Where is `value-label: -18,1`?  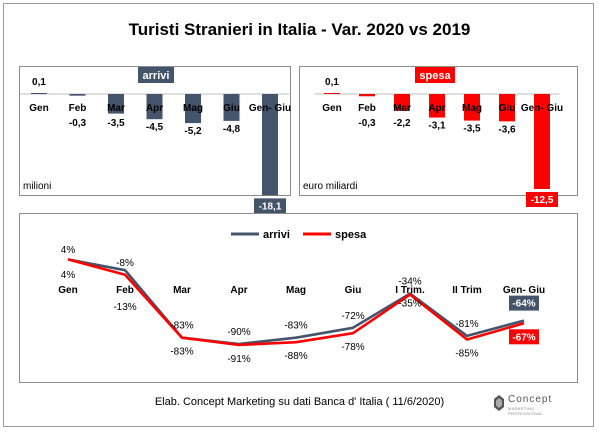
value-label: -18,1 is located at coordinates (270, 206).